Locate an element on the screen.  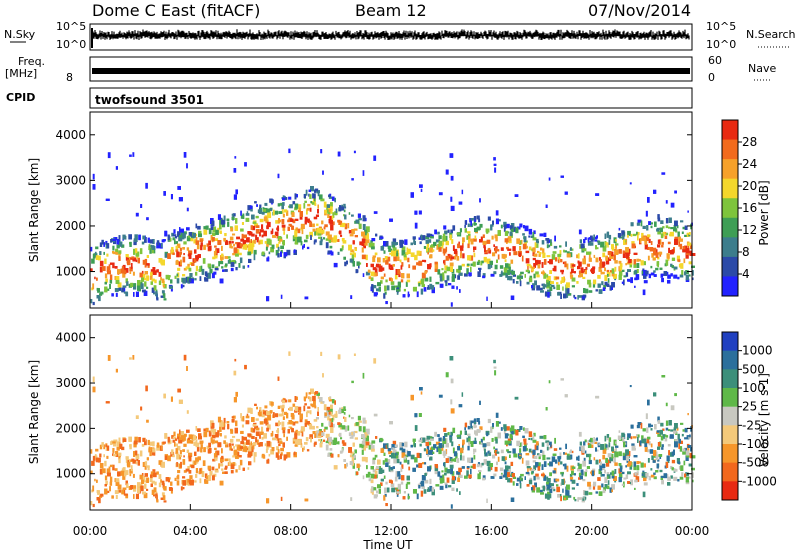
colorbar-tick-label: 8 is located at coordinates (746, 252).